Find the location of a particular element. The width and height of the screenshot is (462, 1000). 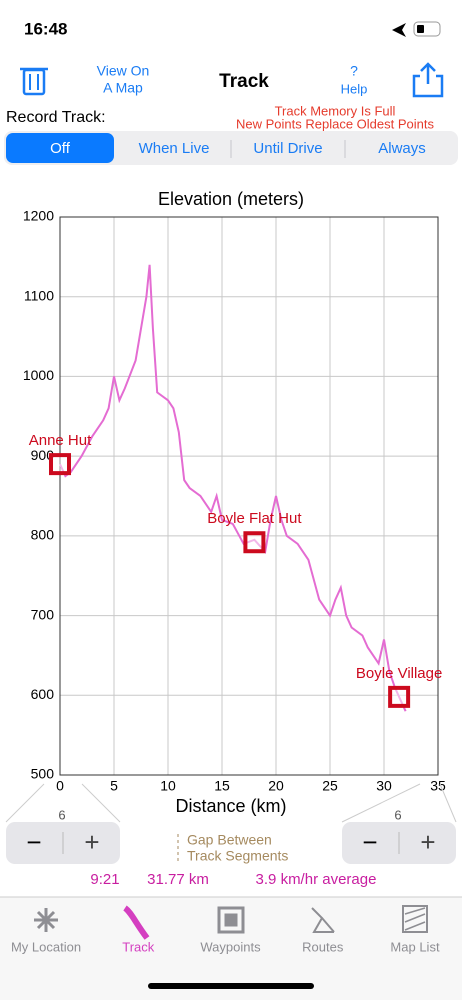

status-time: 16:48 is located at coordinates (45, 28).